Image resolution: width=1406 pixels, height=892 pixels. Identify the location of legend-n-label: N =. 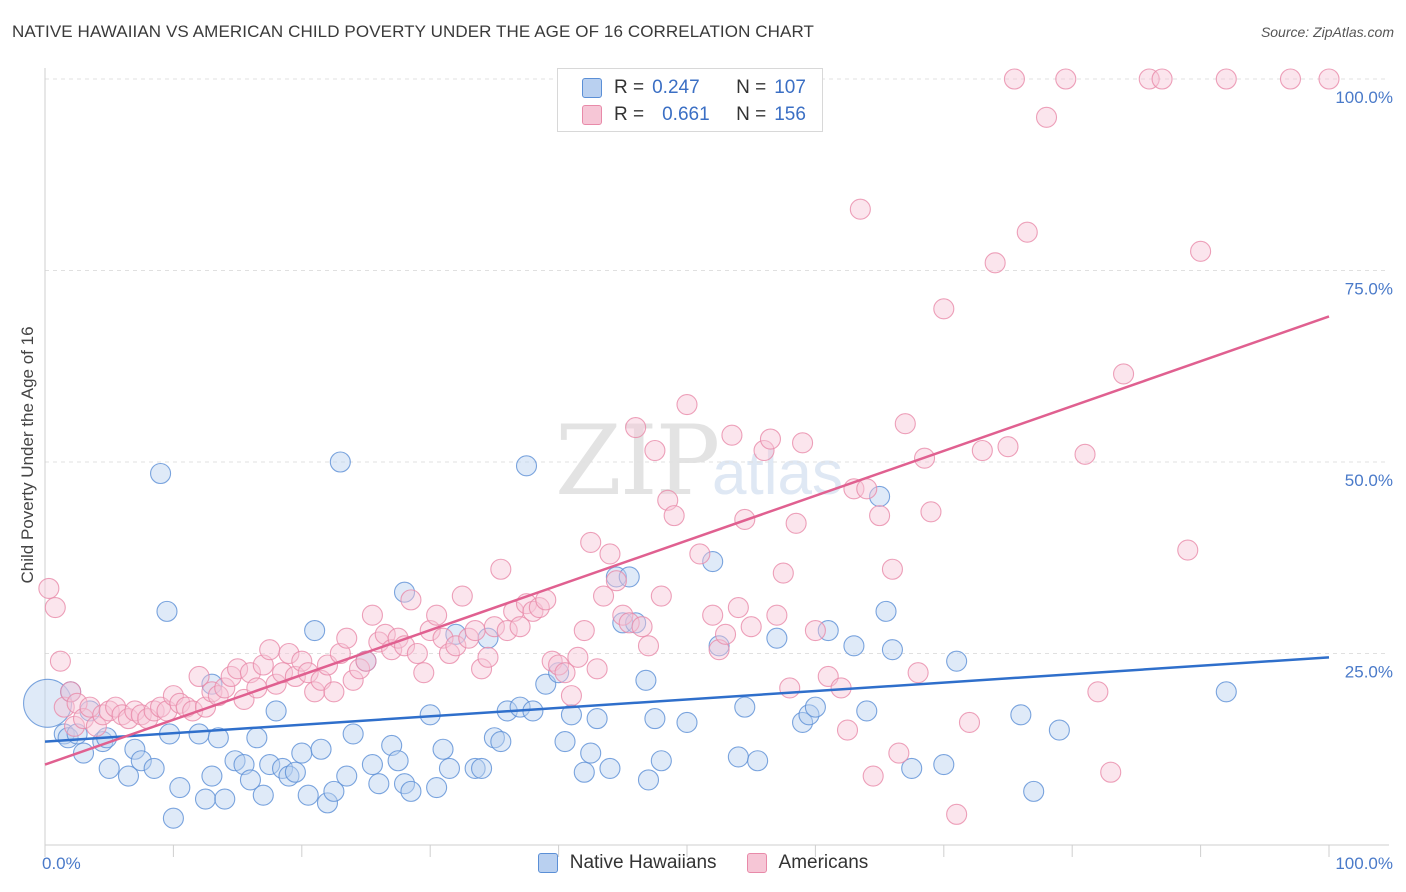
(751, 87).